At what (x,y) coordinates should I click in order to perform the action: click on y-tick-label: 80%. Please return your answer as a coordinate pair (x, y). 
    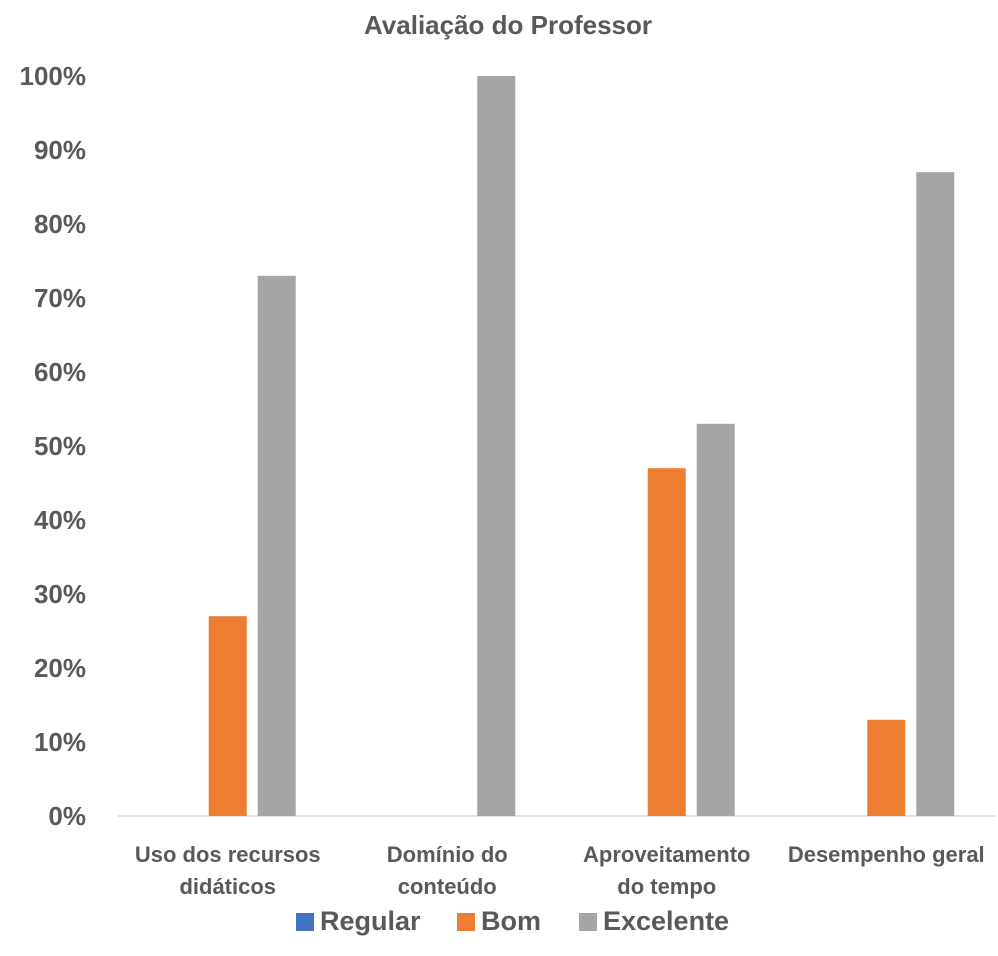
    Looking at the image, I should click on (60, 224).